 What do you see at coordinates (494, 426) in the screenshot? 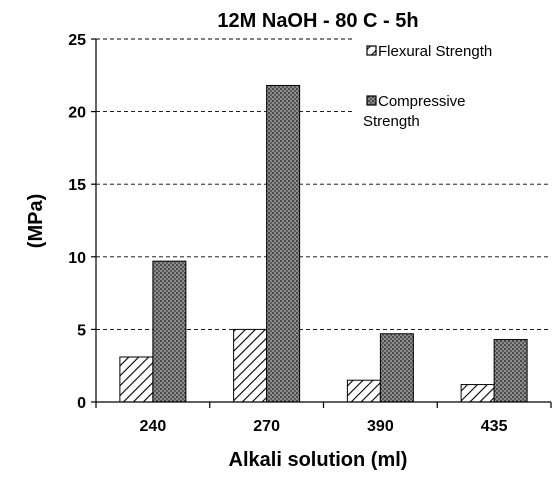
I see `x-tick-label: 435` at bounding box center [494, 426].